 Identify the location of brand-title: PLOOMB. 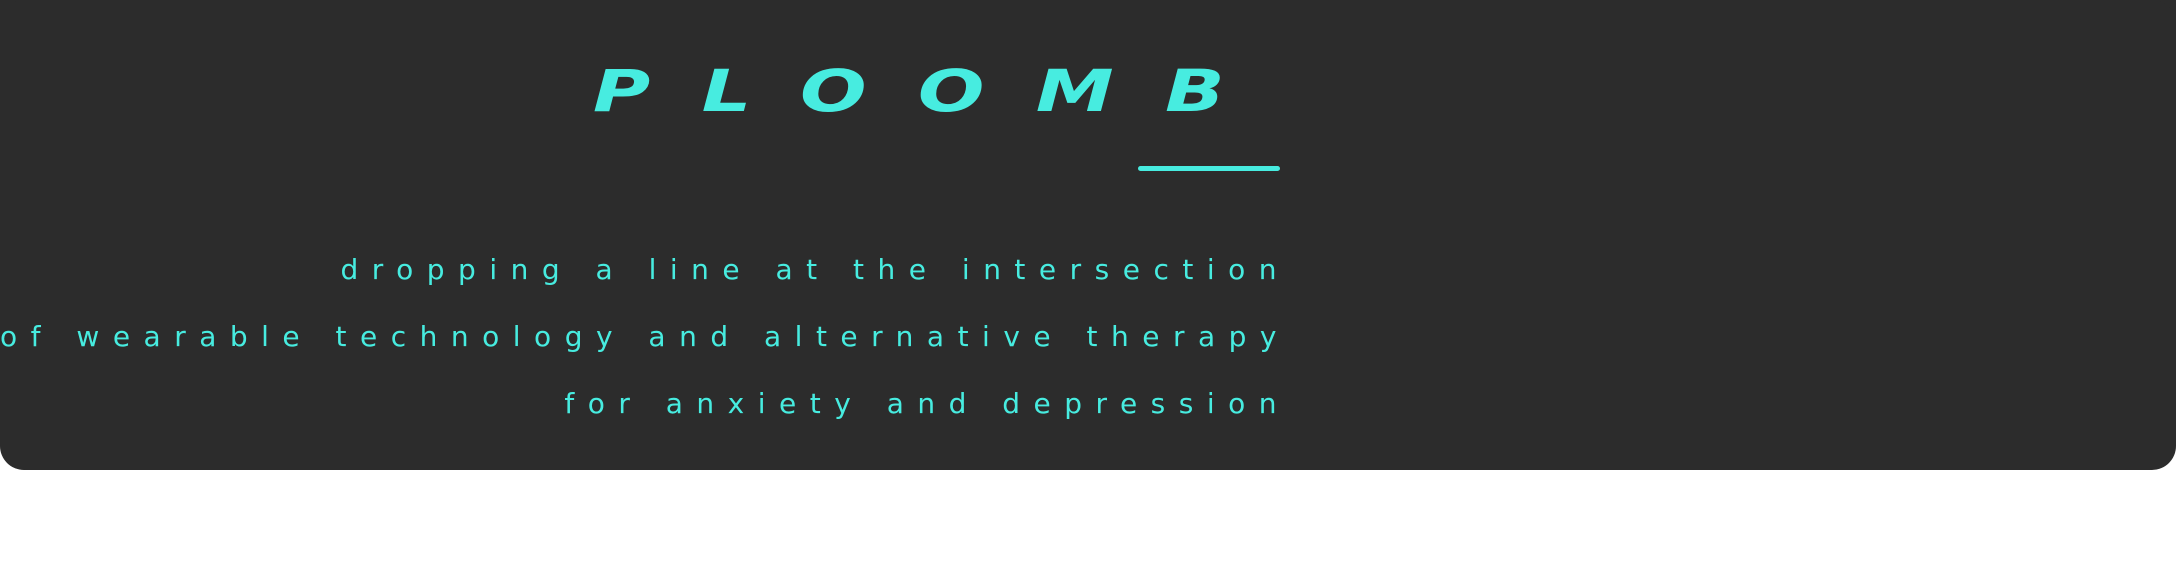
(934, 91).